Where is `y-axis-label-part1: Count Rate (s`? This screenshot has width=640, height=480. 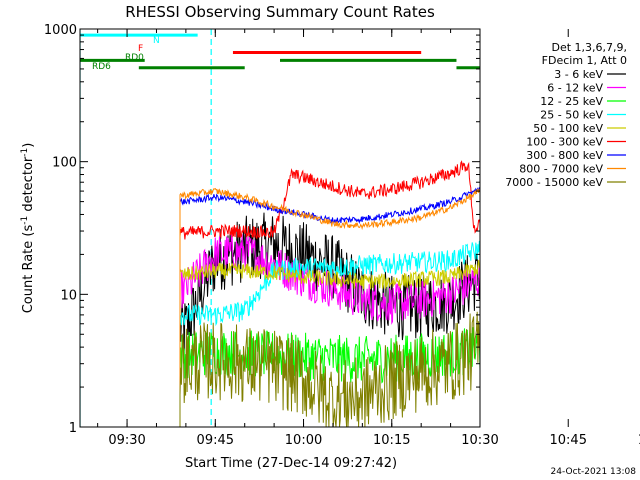
y-axis-label-part1: Count Rate (s is located at coordinates (28, 269).